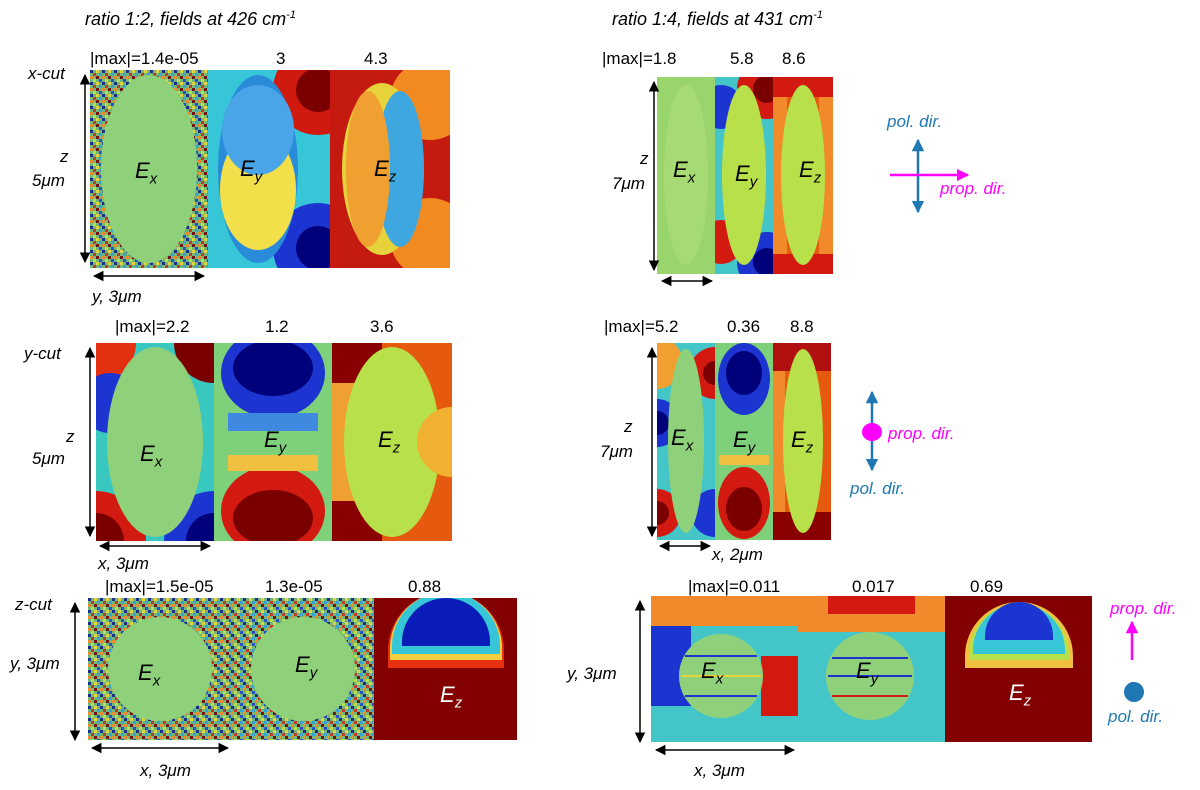 The height and width of the screenshot is (790, 1200). What do you see at coordinates (1020, 695) in the screenshot?
I see `right-row3-ez-label: Ez` at bounding box center [1020, 695].